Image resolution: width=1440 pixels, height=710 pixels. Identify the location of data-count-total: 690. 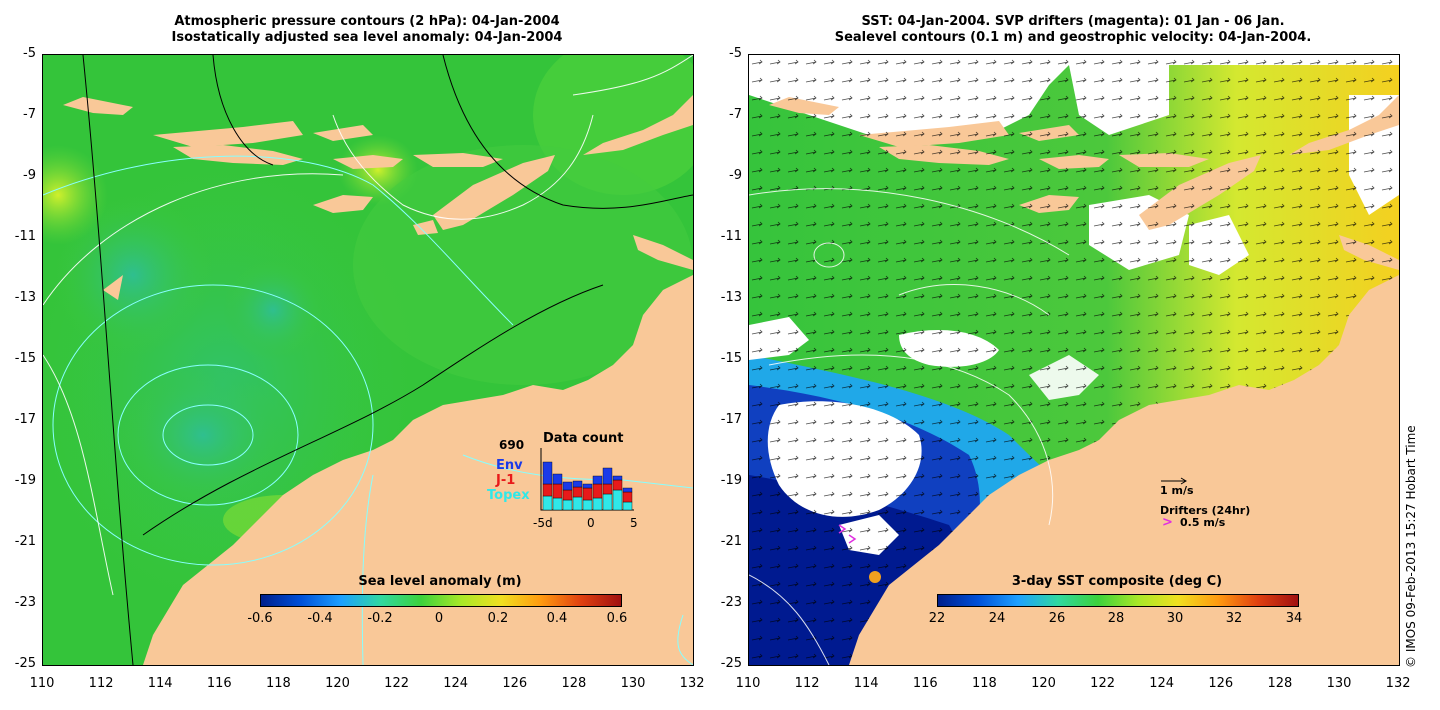
(512, 445).